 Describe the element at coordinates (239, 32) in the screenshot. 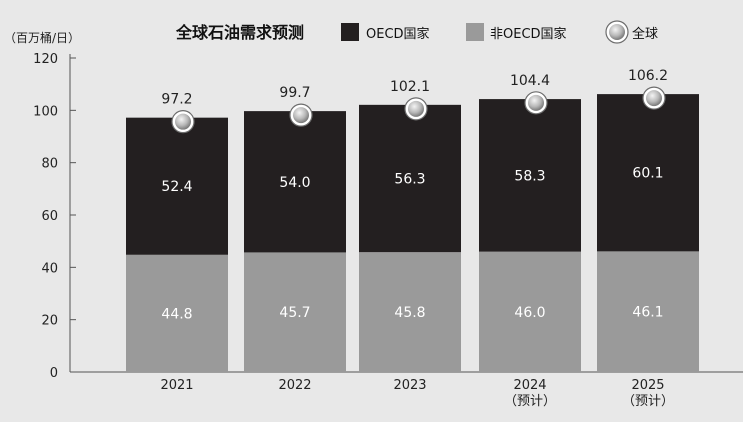

I see `chart-title: 全球石油需求预测` at that location.